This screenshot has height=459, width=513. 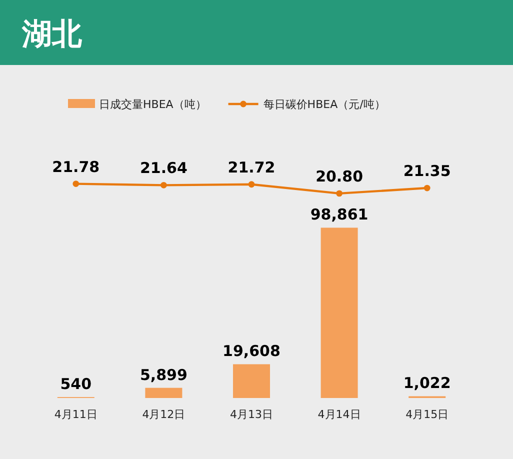 I want to click on x-tick-label: 4月11日, so click(x=76, y=414).